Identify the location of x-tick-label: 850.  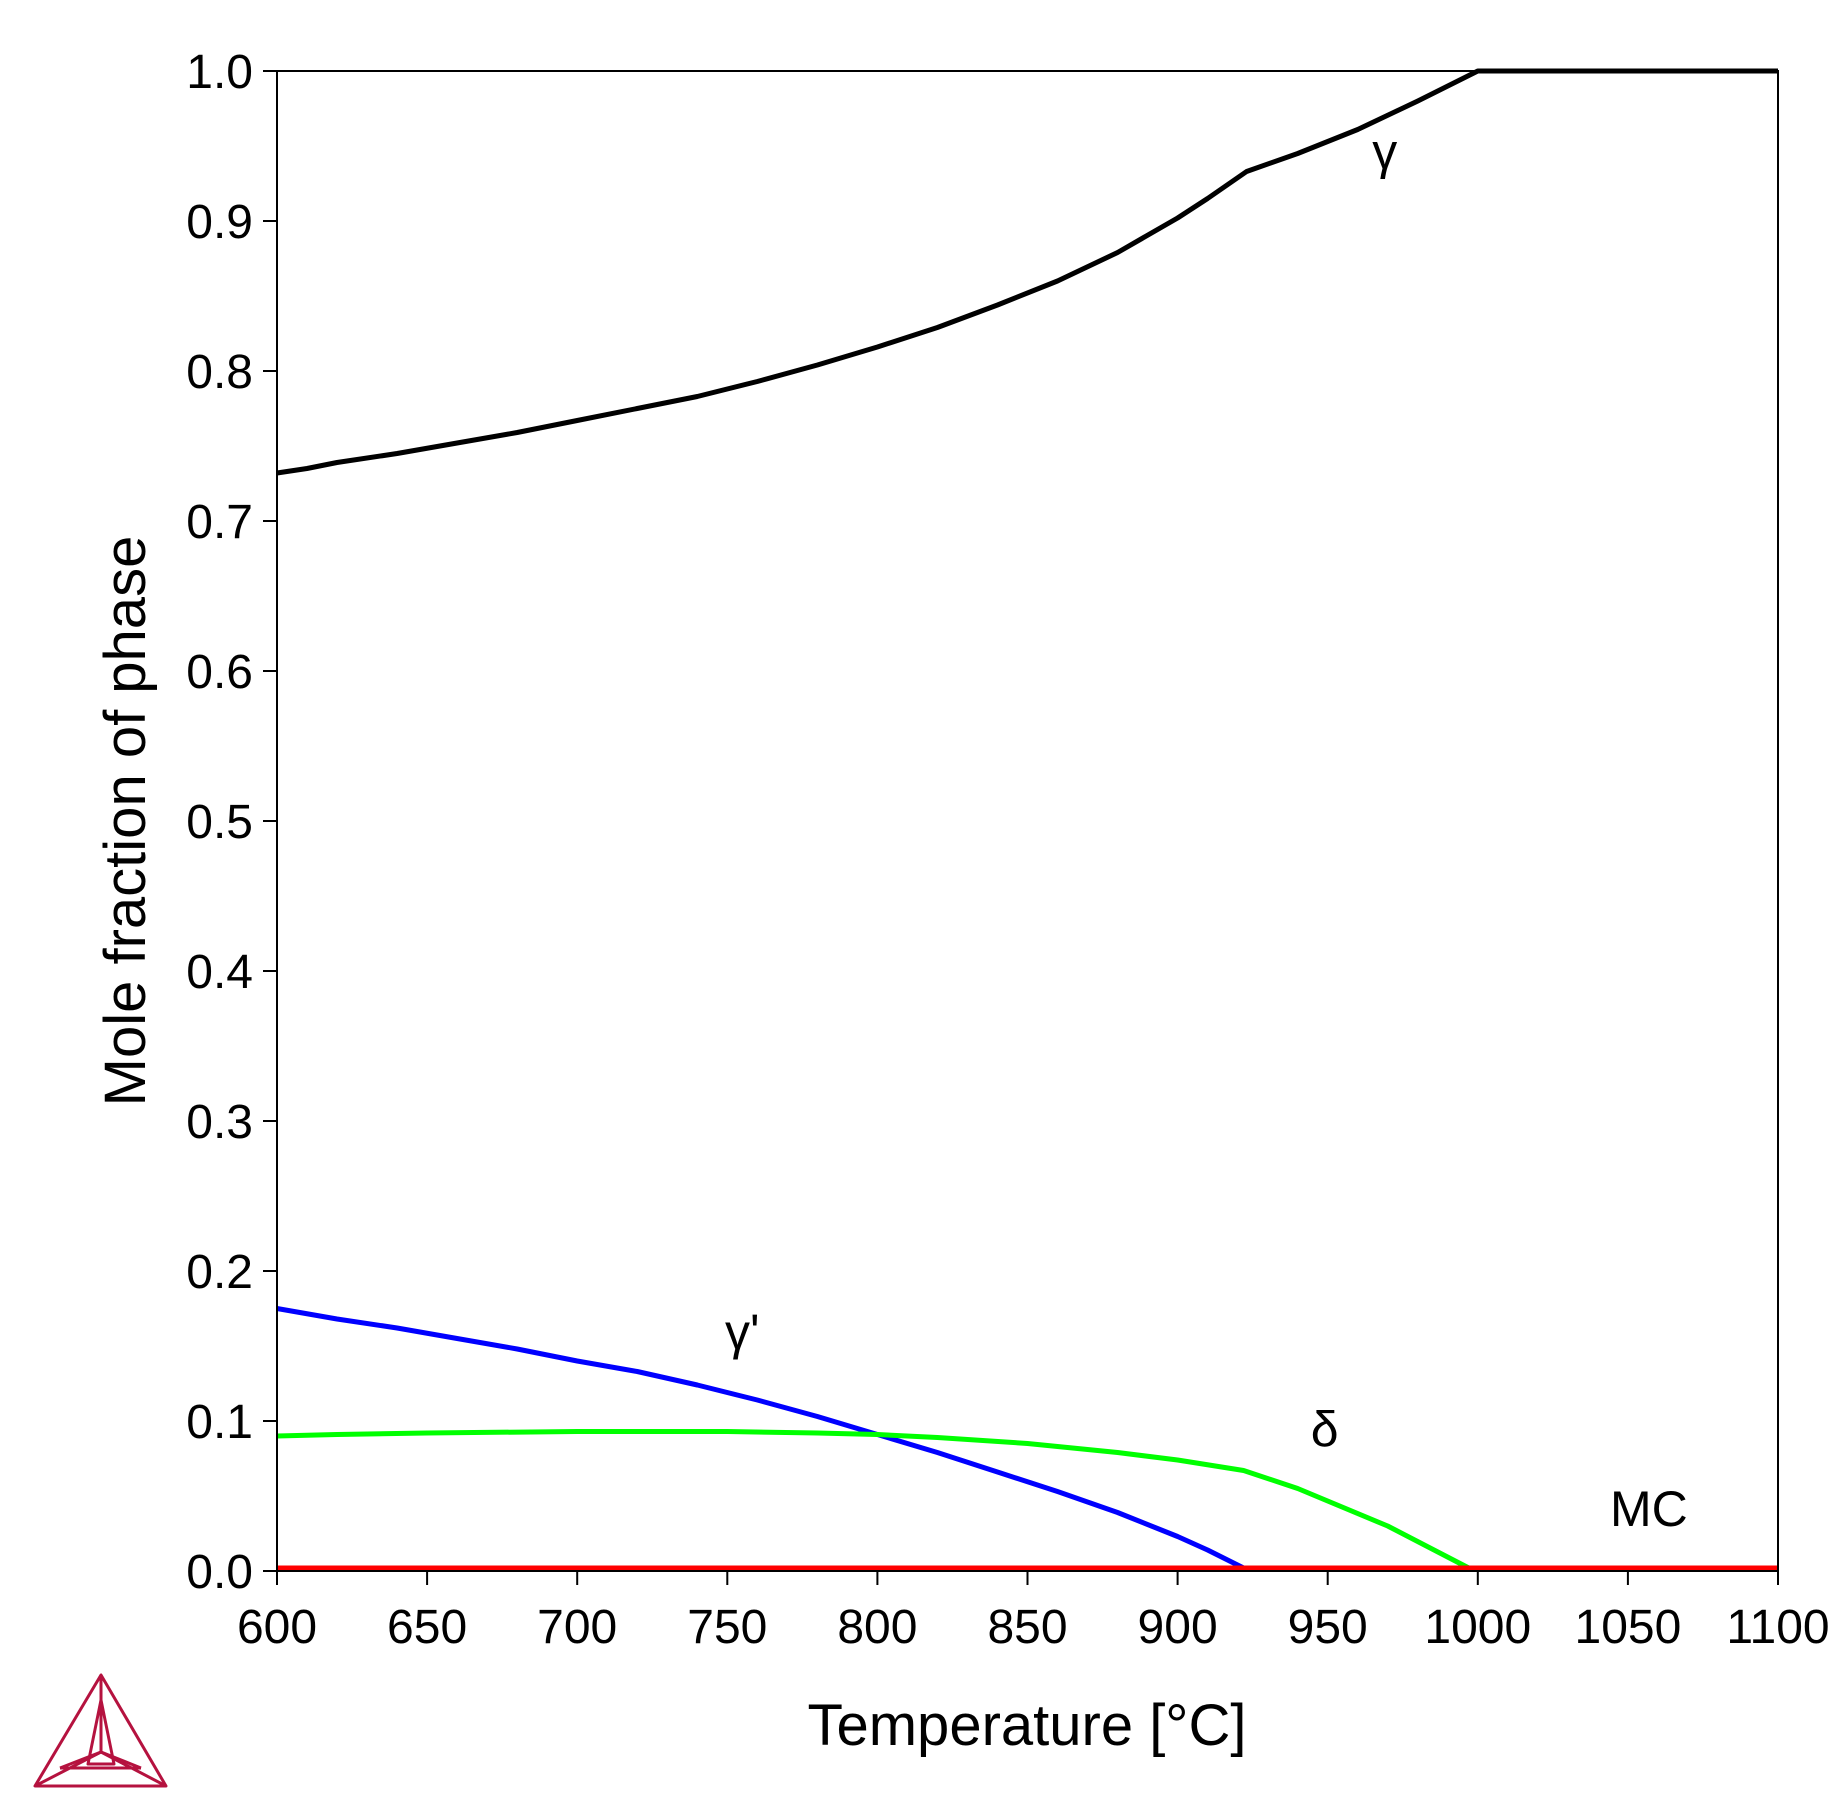
(1027, 1627).